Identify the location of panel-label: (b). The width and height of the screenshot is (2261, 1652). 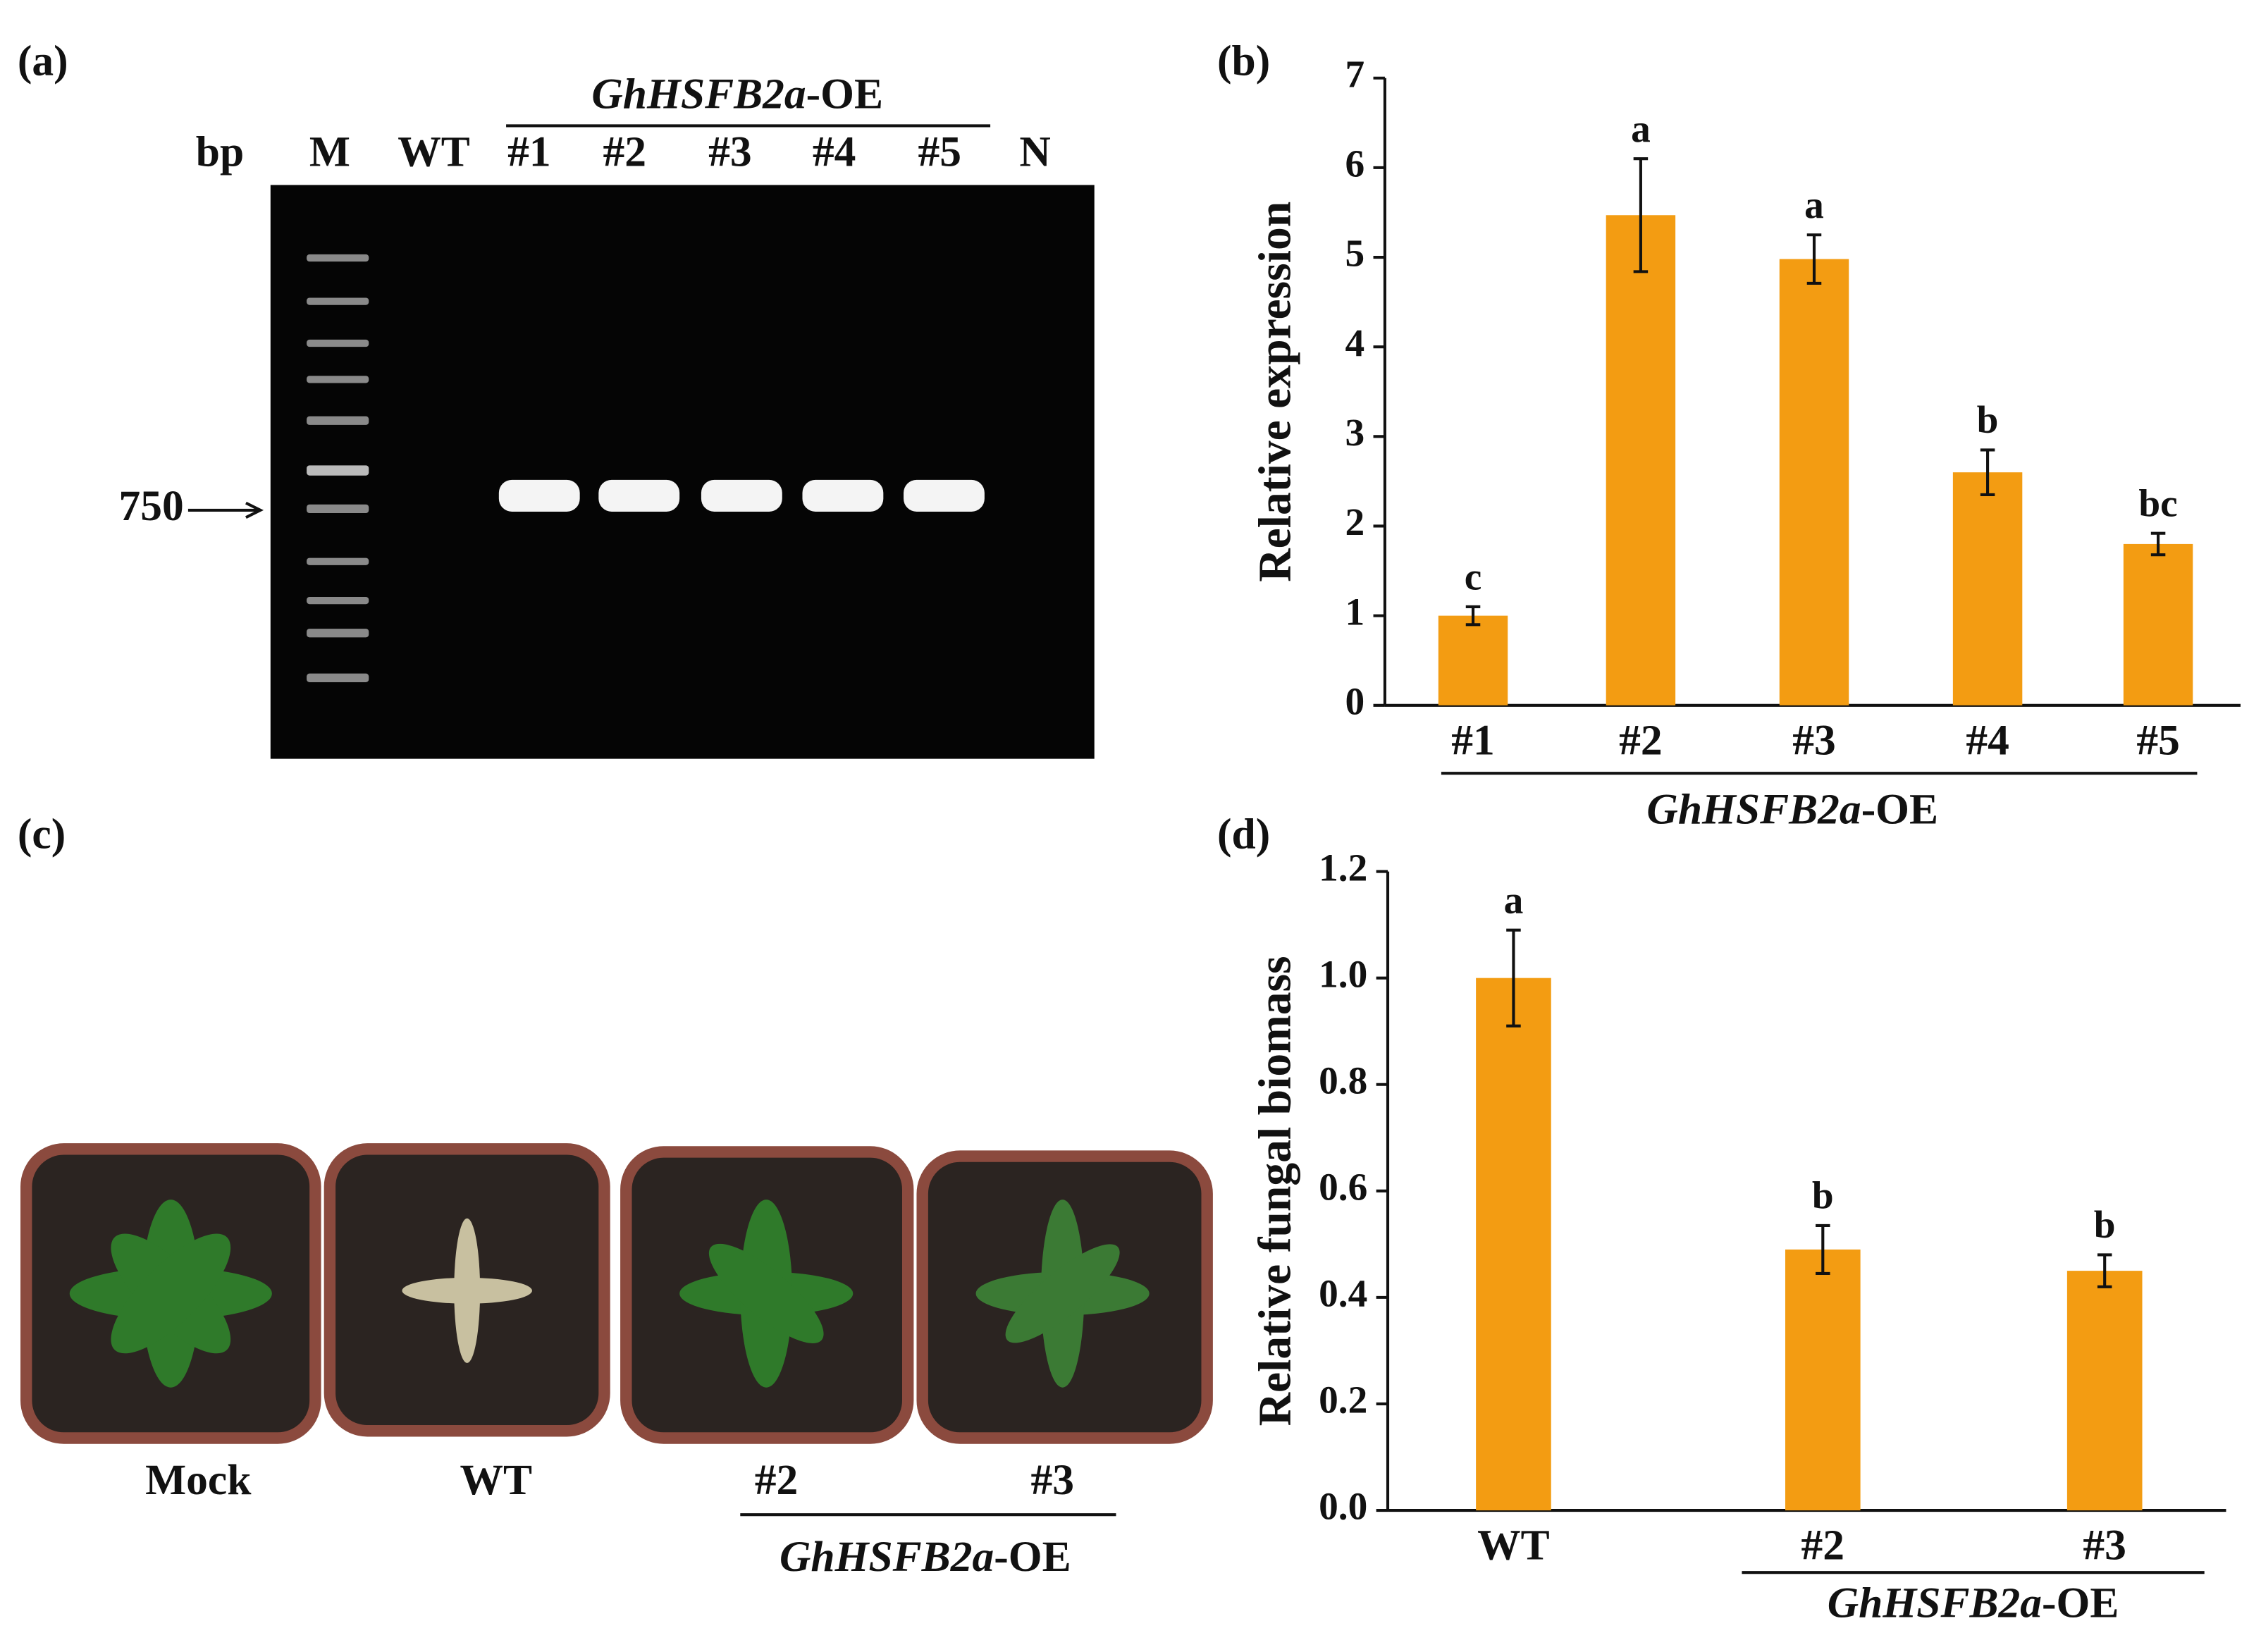
(1244, 61).